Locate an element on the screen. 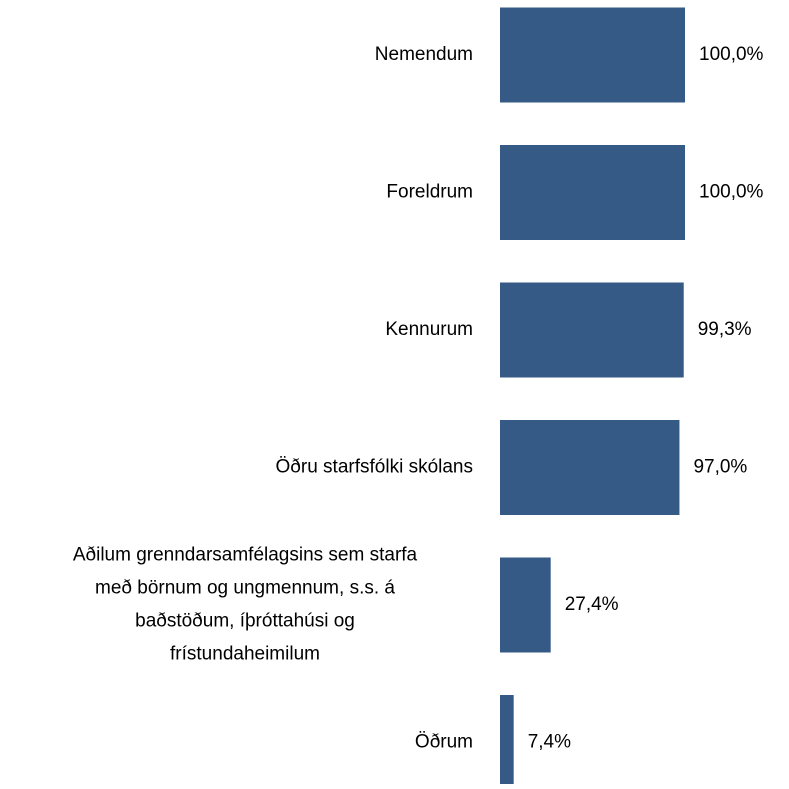  value-label: 97,0% is located at coordinates (720, 467).